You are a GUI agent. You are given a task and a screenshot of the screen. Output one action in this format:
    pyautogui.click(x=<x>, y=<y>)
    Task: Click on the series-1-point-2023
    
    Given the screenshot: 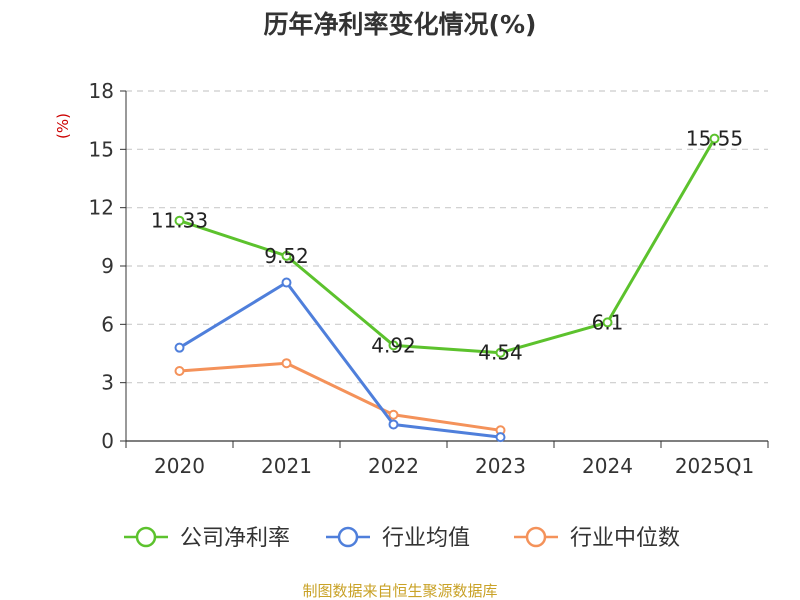 What is the action you would take?
    pyautogui.click(x=500, y=437)
    